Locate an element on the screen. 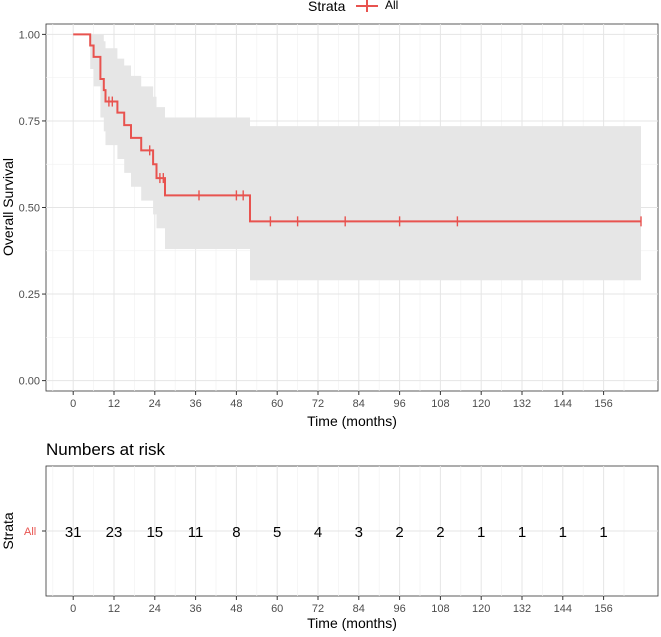  risk-x-tick-label: 108 is located at coordinates (440, 609).